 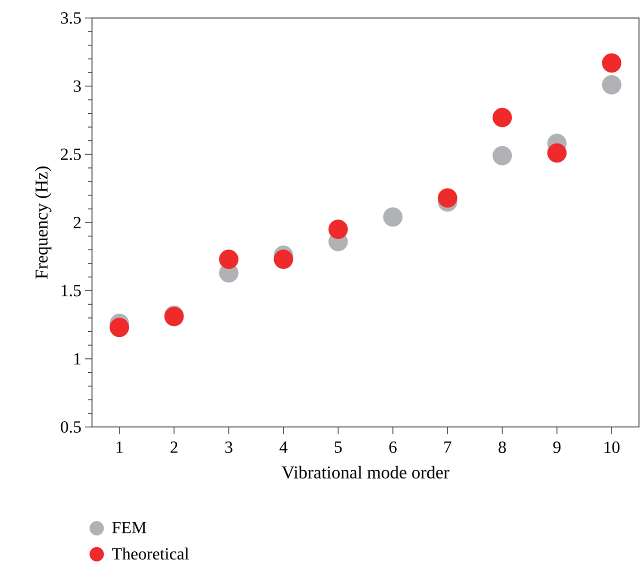 What do you see at coordinates (612, 447) in the screenshot?
I see `x-tick-label: 10` at bounding box center [612, 447].